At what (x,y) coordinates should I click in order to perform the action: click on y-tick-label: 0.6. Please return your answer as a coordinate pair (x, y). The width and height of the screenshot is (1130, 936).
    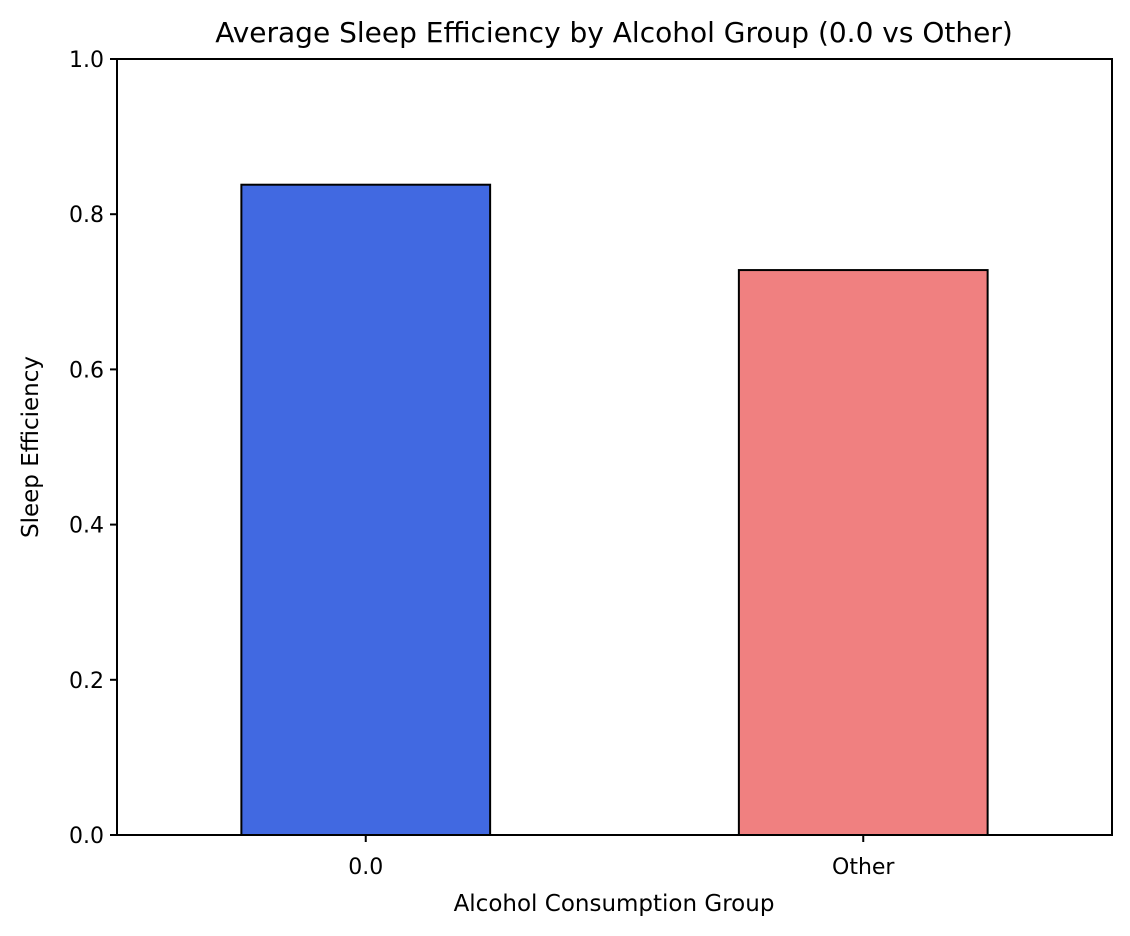
    Looking at the image, I should click on (86, 370).